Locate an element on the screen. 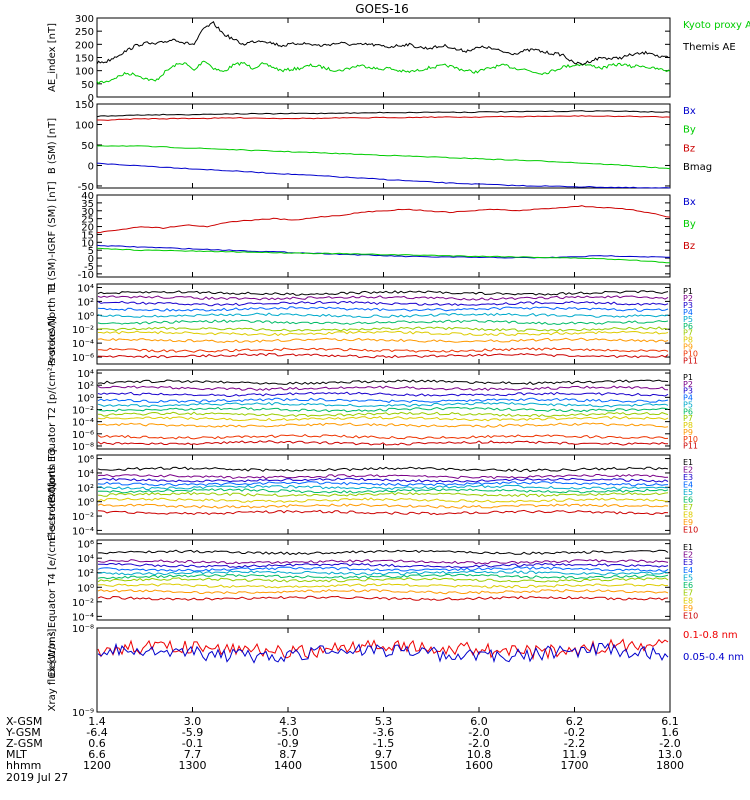 Image resolution: width=750 pixels, height=800 pixels. series-line-bmag is located at coordinates (383, 114).